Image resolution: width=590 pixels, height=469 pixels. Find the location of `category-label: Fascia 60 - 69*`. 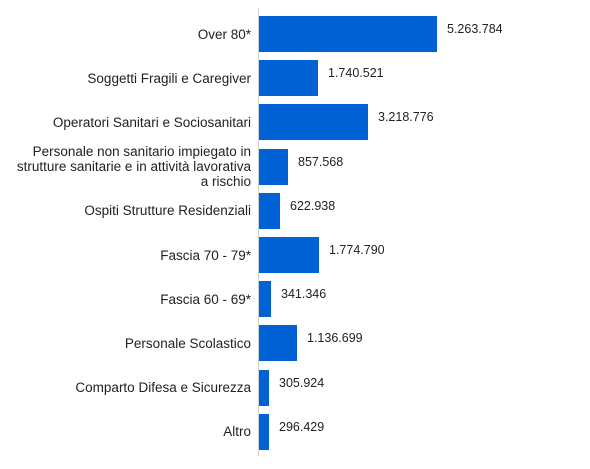

category-label: Fascia 60 - 69* is located at coordinates (205, 299).